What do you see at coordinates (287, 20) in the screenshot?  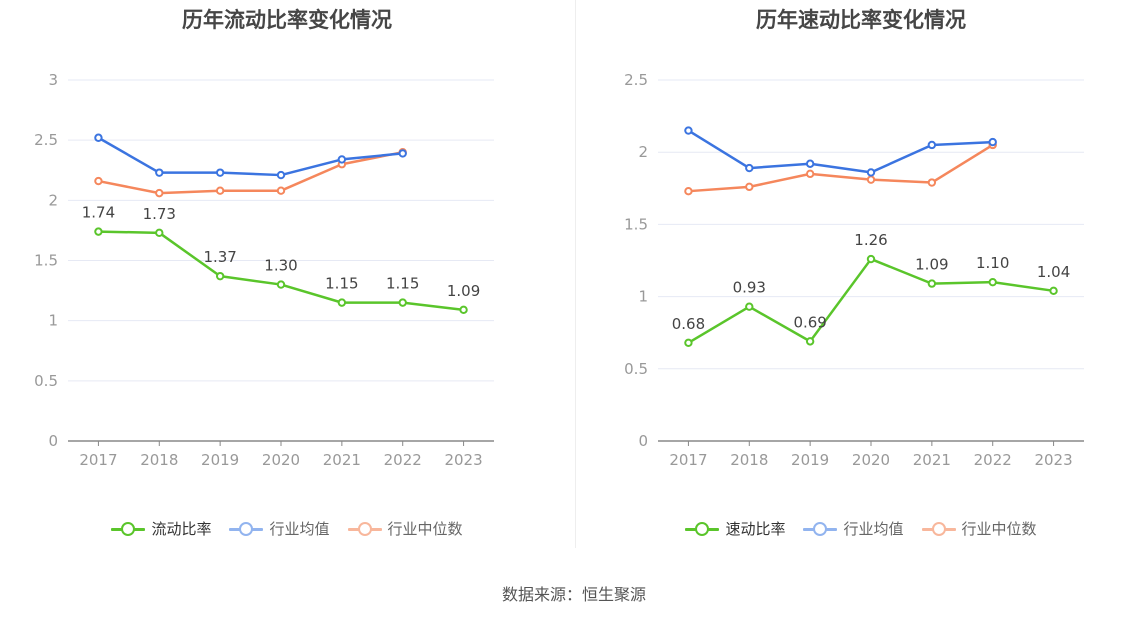 I see `chart-title: 历年流动比率变化情况` at bounding box center [287, 20].